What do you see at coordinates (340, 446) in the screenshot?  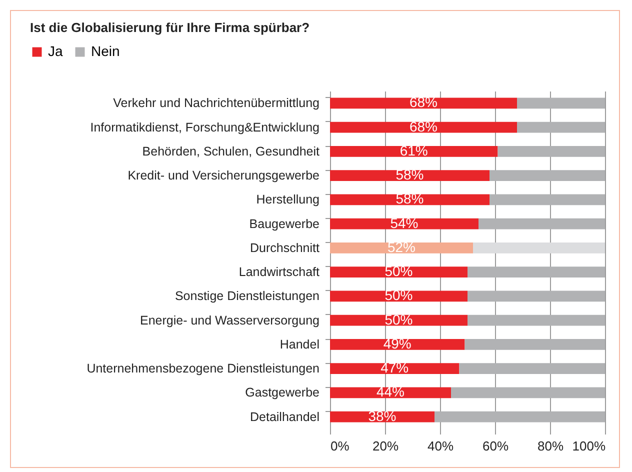 I see `x-tick-label: 0%` at bounding box center [340, 446].